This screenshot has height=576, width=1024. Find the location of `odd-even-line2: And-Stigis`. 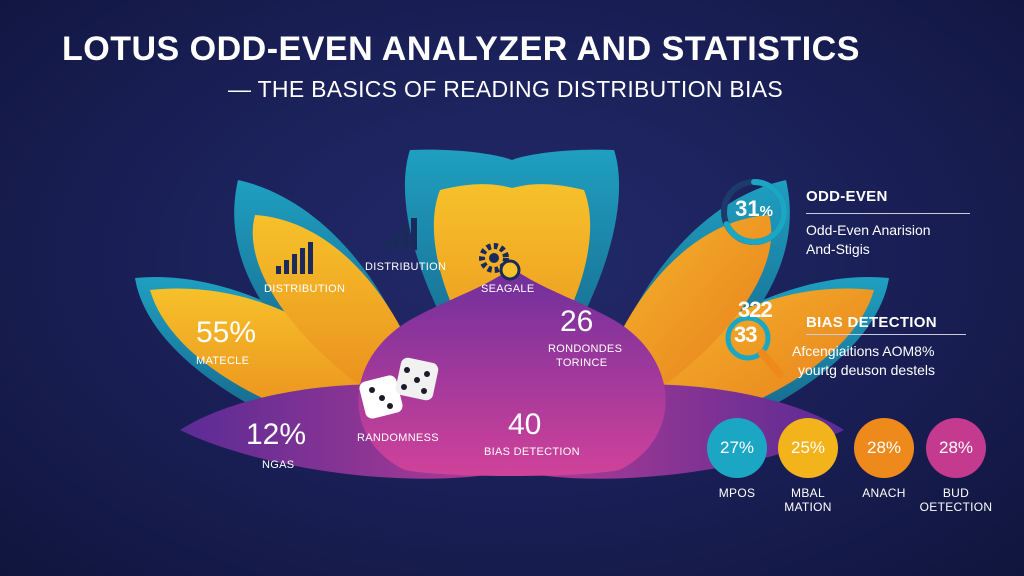

odd-even-line2: And-Stigis is located at coordinates (838, 249).